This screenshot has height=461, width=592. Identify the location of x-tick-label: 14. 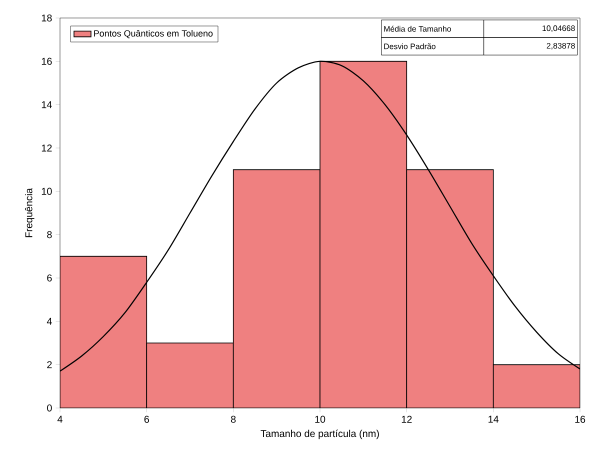
(493, 419).